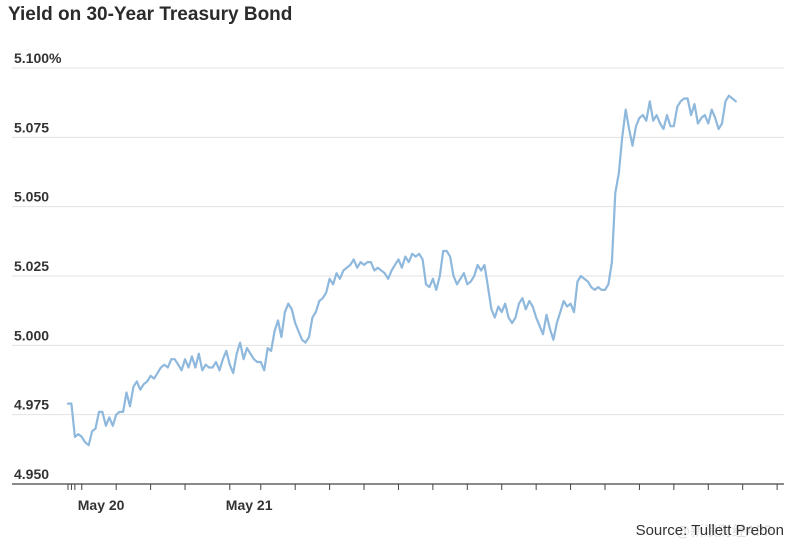 This screenshot has height=546, width=794. I want to click on y-tick-label: 4.950, so click(31, 474).